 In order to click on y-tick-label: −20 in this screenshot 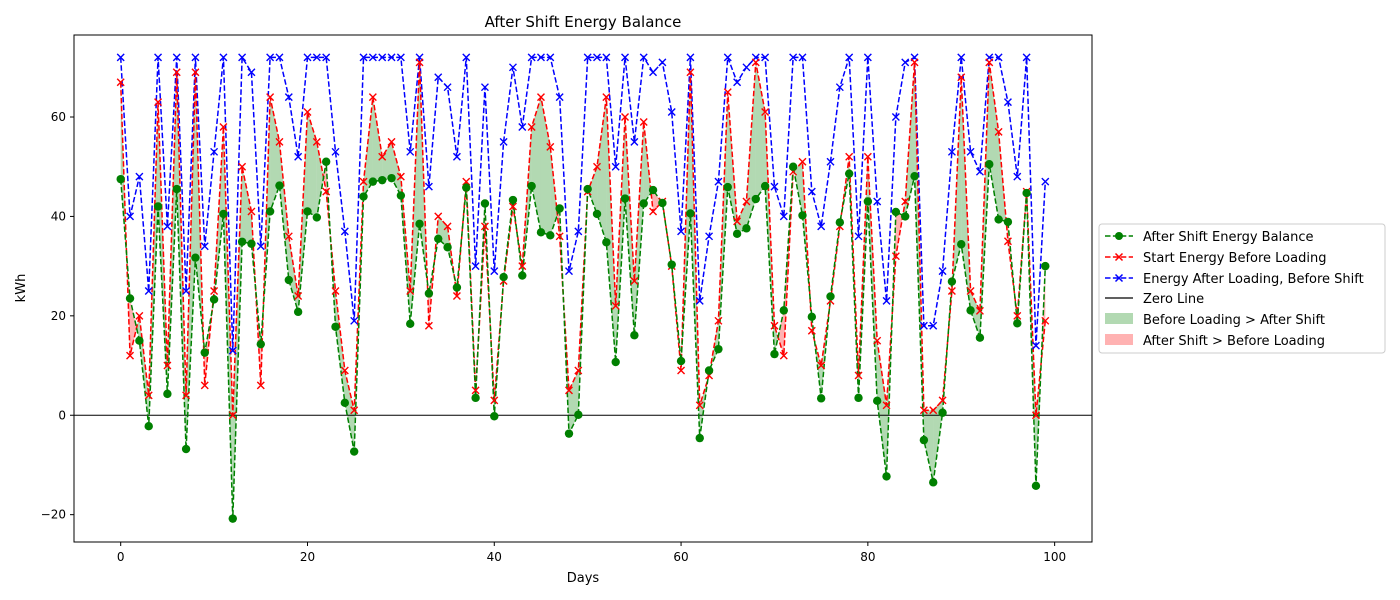, I will do `click(53, 515)`.